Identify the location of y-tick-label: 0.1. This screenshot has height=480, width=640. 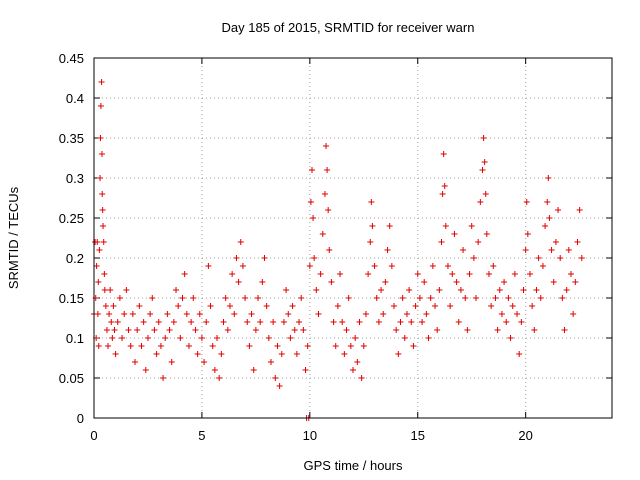
(75, 338).